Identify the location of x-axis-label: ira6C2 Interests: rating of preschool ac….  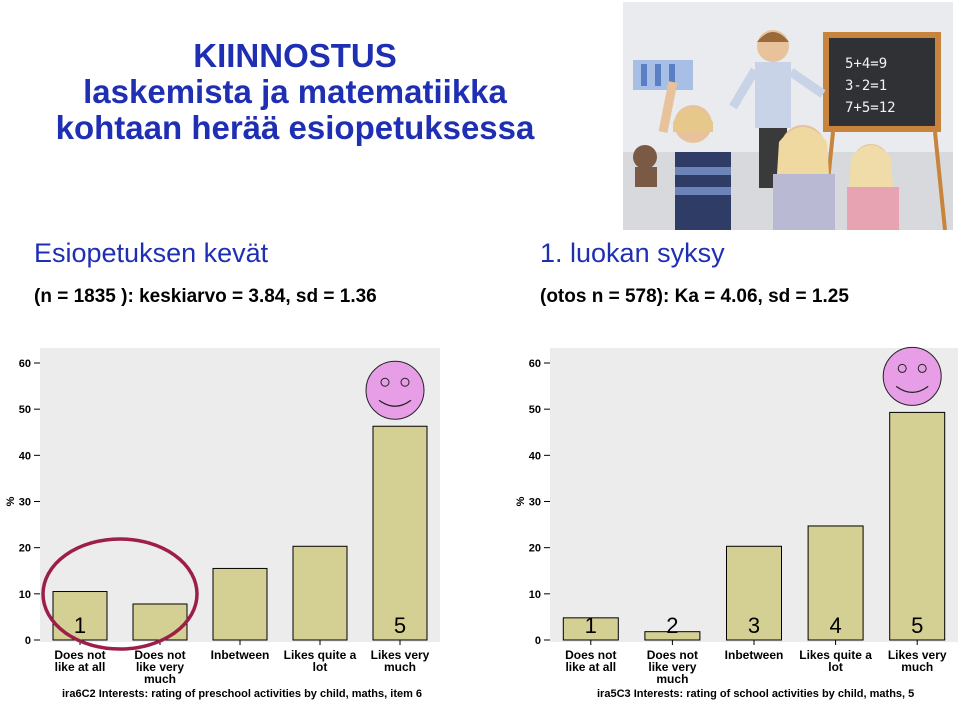
(242, 694).